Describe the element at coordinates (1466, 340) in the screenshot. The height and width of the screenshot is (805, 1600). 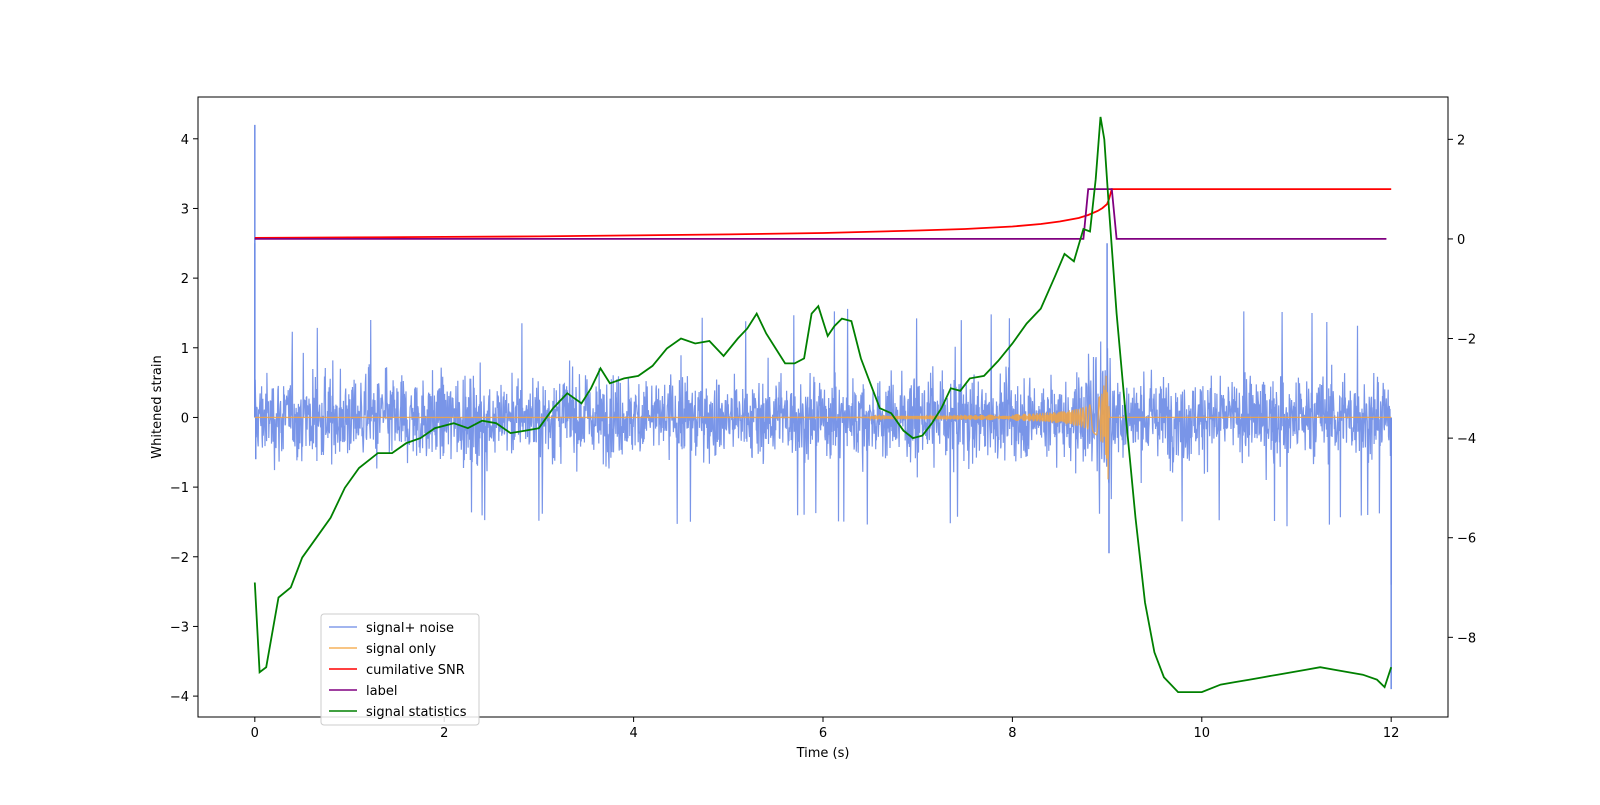
I see `y2-tick-label: −2` at that location.